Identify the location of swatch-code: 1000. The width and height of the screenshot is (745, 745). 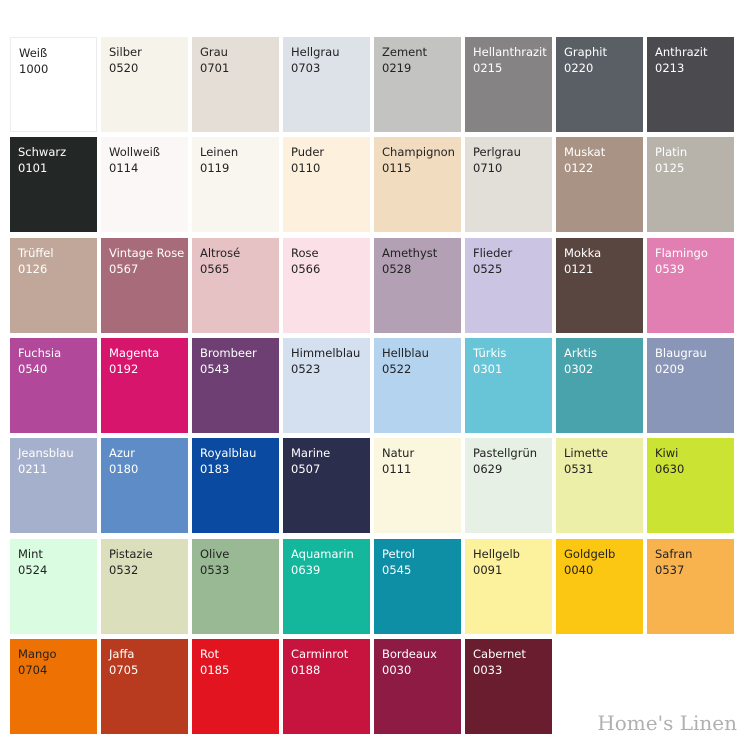
(34, 69).